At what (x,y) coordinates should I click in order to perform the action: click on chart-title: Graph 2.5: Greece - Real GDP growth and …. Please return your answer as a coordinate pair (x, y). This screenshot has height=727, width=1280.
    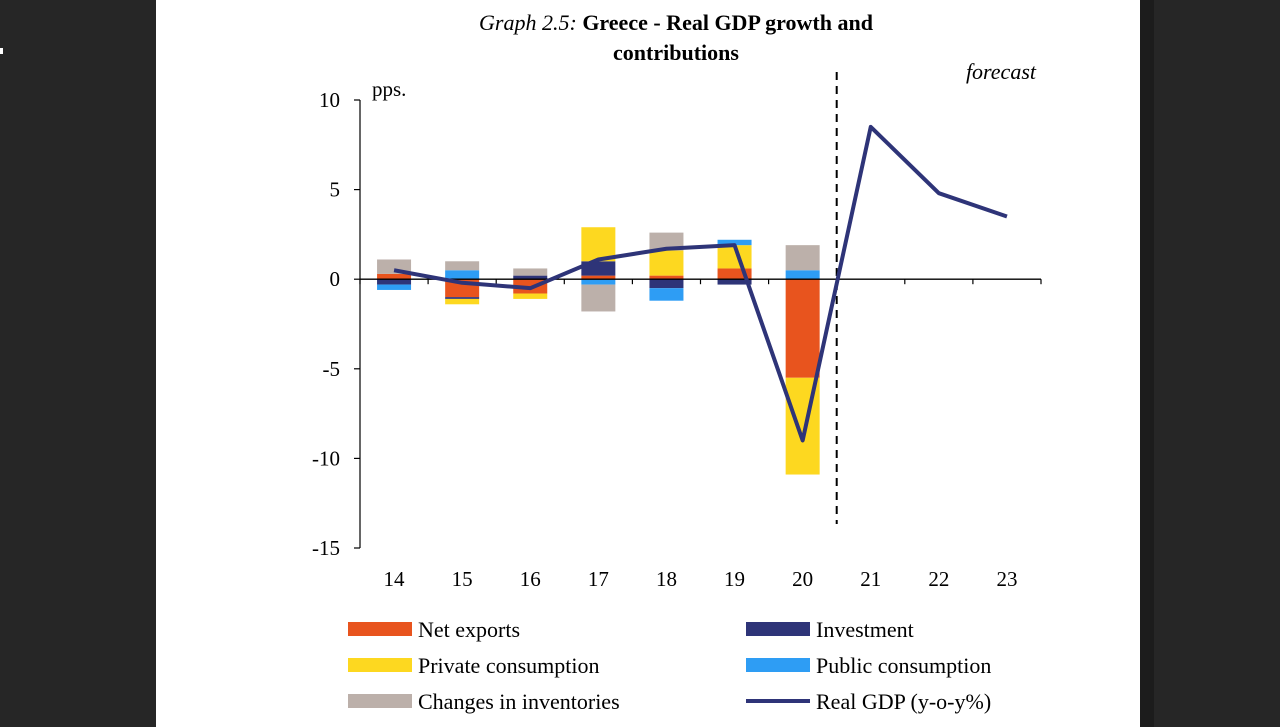
    Looking at the image, I should click on (676, 38).